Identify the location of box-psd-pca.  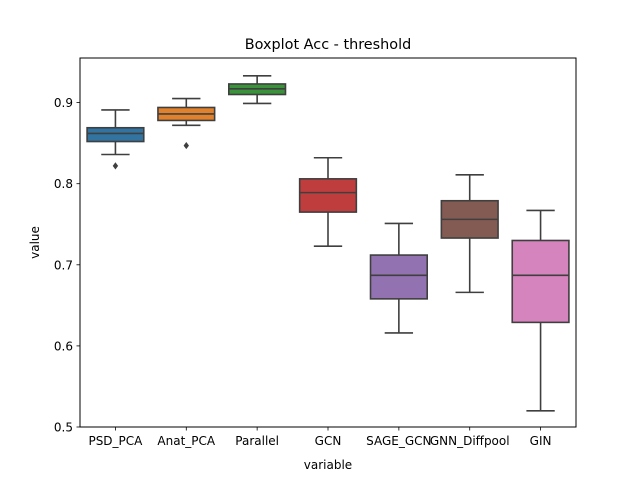
(115, 134).